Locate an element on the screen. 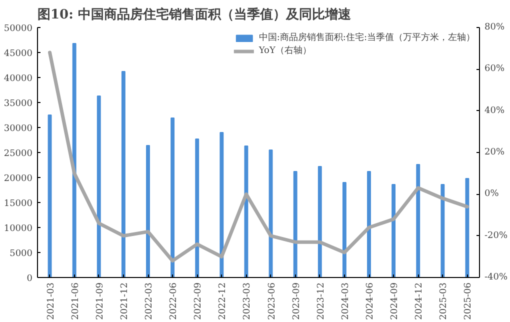 This screenshot has height=322, width=510. y2-tick-label: 40% is located at coordinates (494, 111).